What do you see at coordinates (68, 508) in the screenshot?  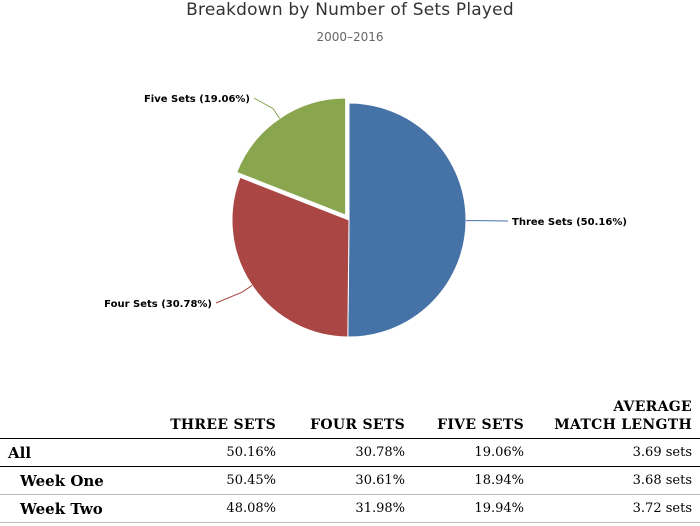 I see `row-label: Week Two` at bounding box center [68, 508].